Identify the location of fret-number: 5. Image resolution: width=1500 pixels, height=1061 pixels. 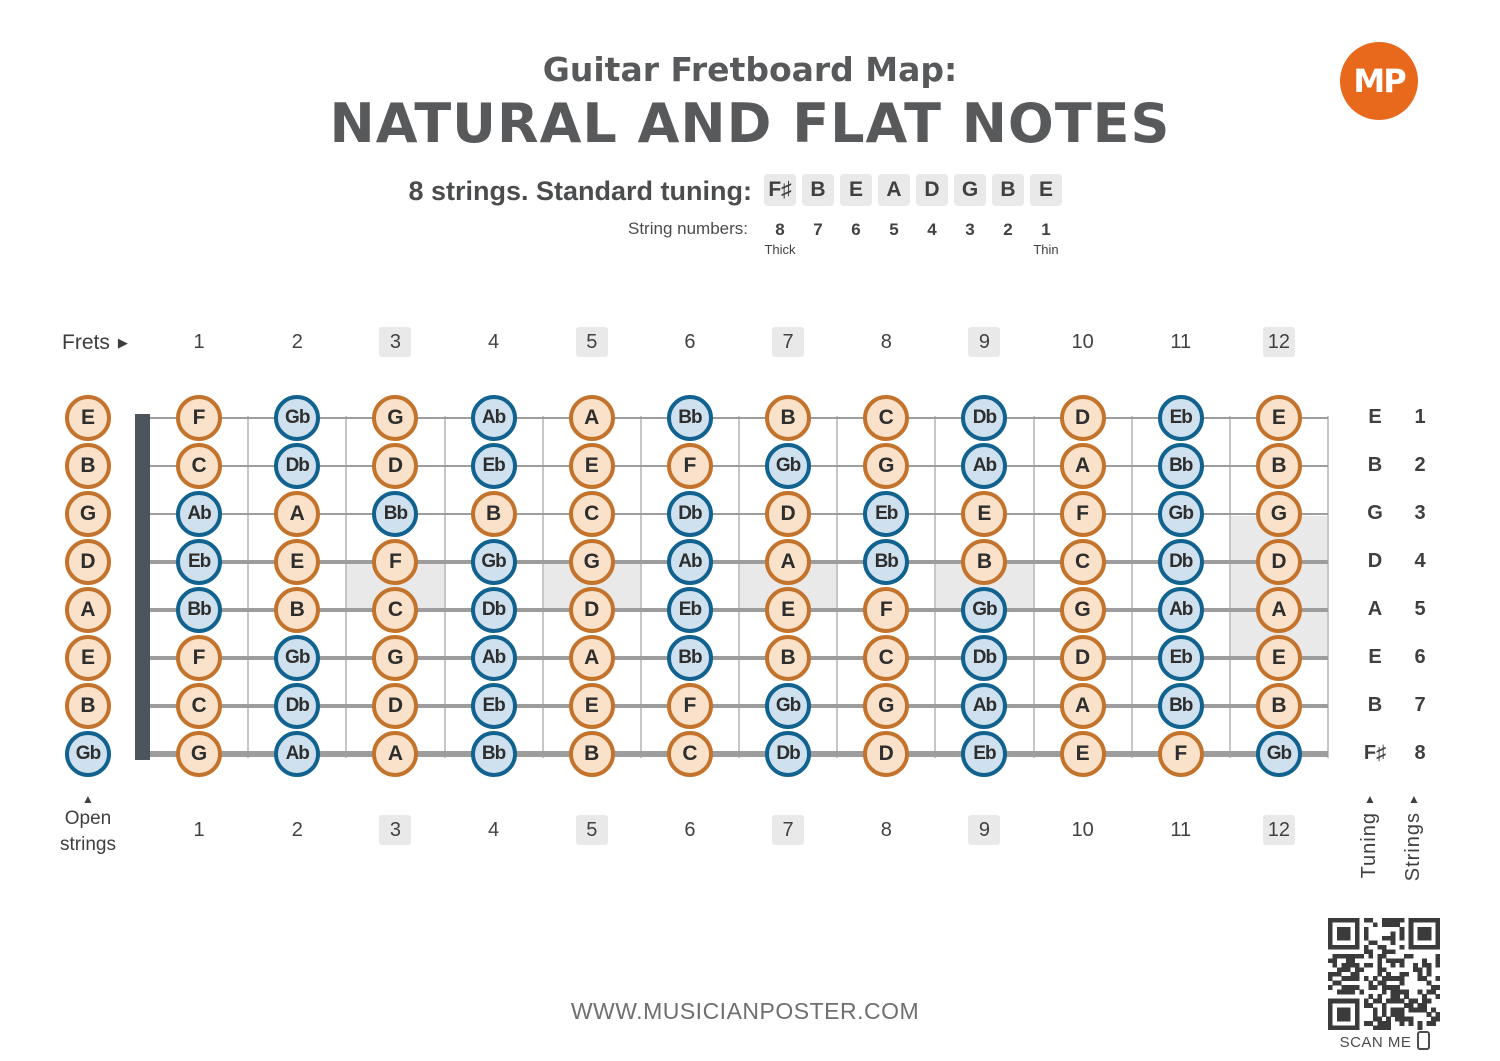
(591, 830).